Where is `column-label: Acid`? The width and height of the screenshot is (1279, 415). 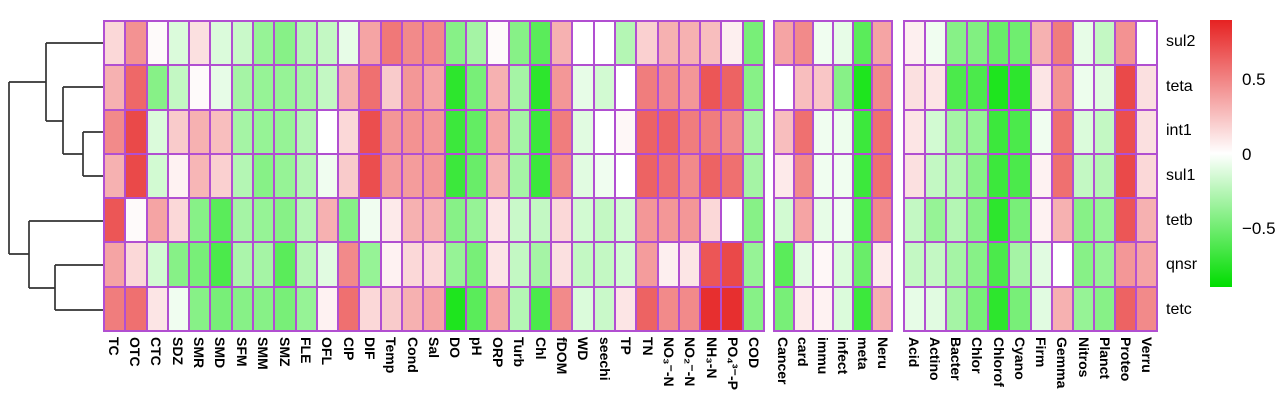
column-label: Acid is located at coordinates (913, 352).